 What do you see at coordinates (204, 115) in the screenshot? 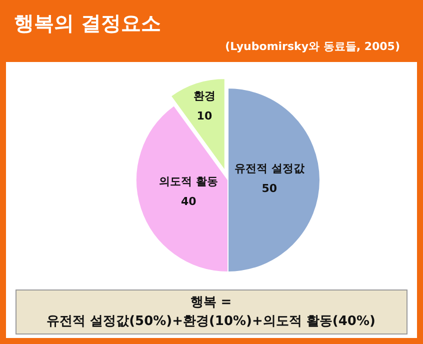
I see `data-label: 10` at bounding box center [204, 115].